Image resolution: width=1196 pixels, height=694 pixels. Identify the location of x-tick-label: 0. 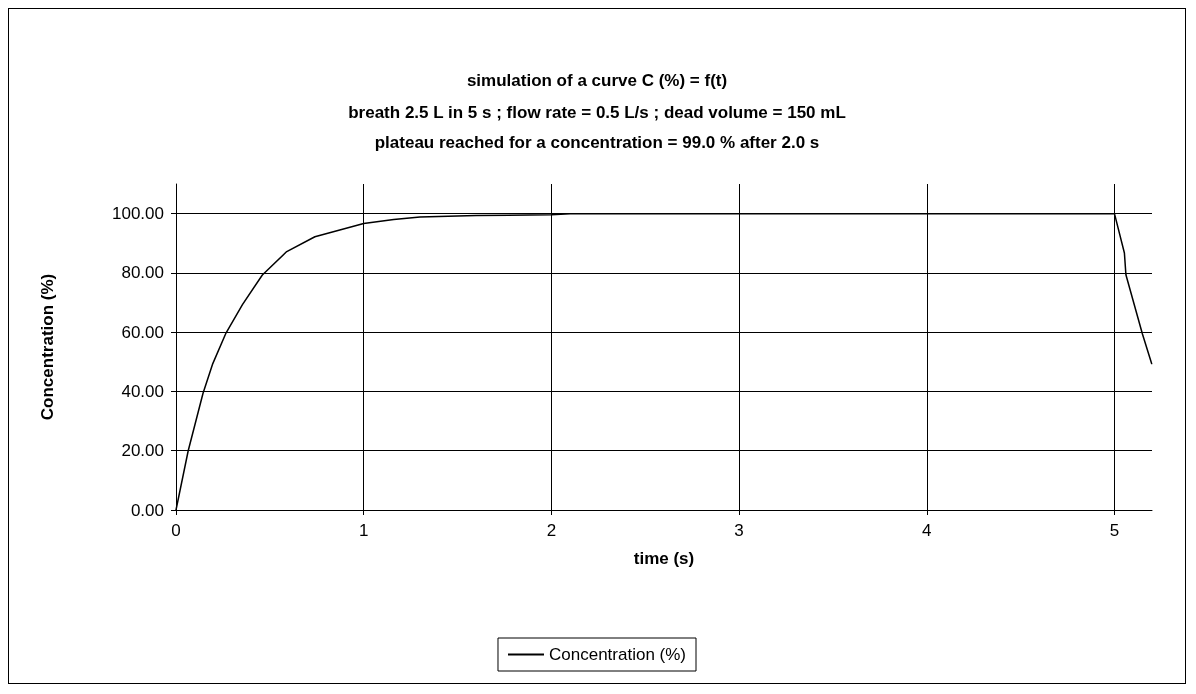
(176, 530).